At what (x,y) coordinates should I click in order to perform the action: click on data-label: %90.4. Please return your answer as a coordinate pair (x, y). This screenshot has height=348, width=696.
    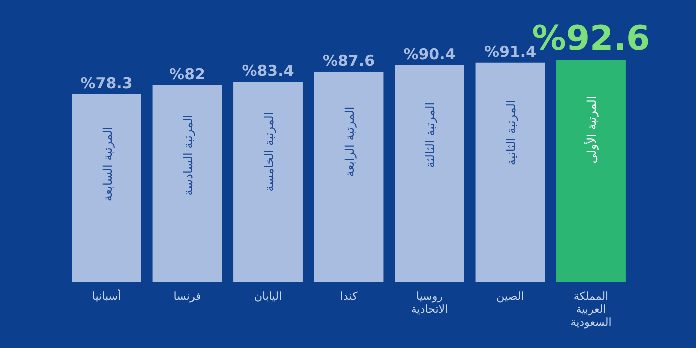
    Looking at the image, I should click on (430, 54).